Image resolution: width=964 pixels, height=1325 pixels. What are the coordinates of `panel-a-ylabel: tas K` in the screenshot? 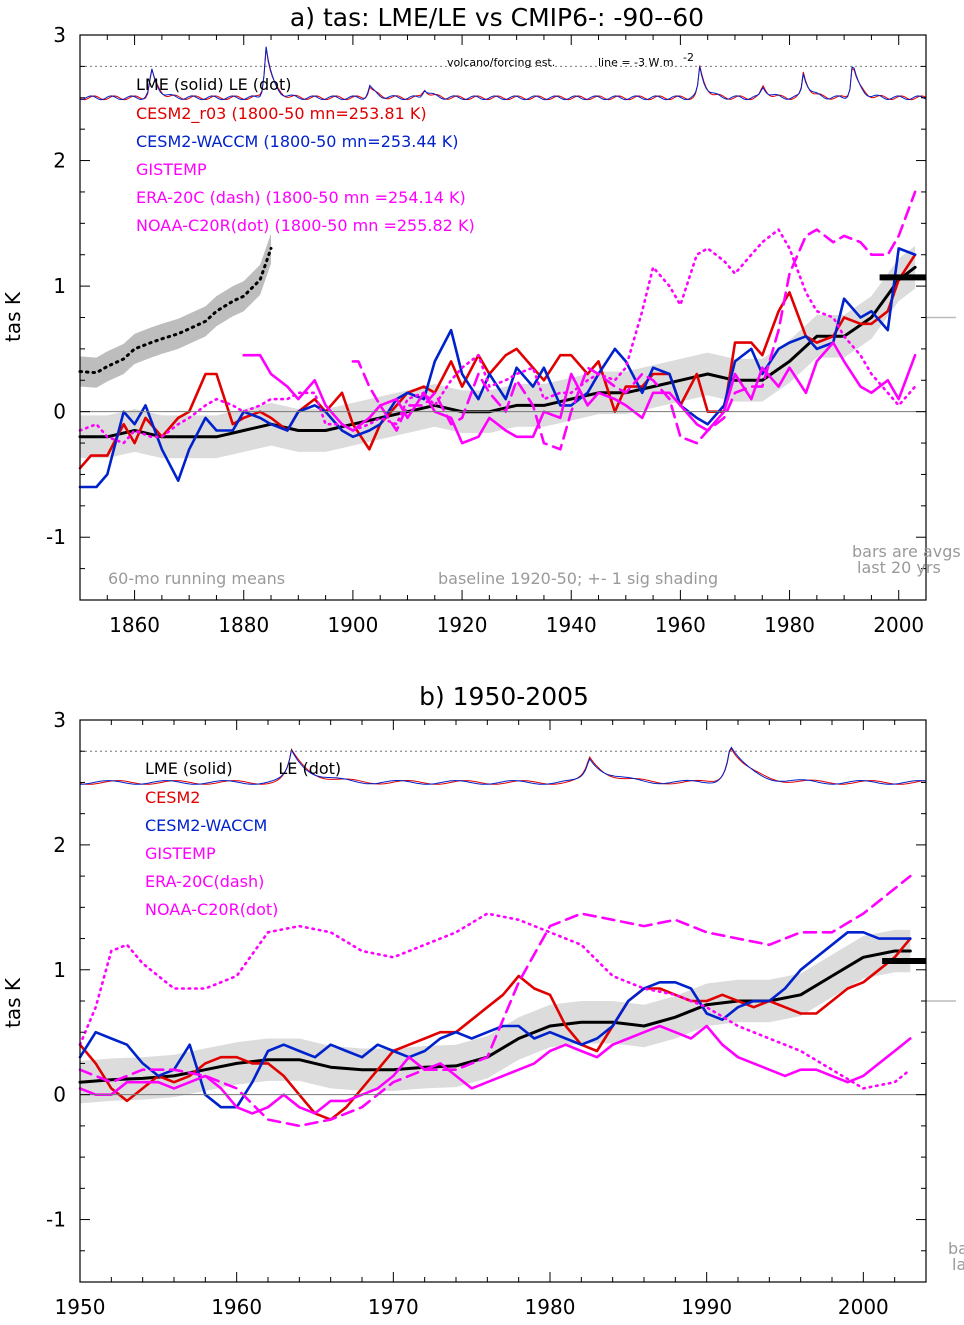 It's located at (13, 316).